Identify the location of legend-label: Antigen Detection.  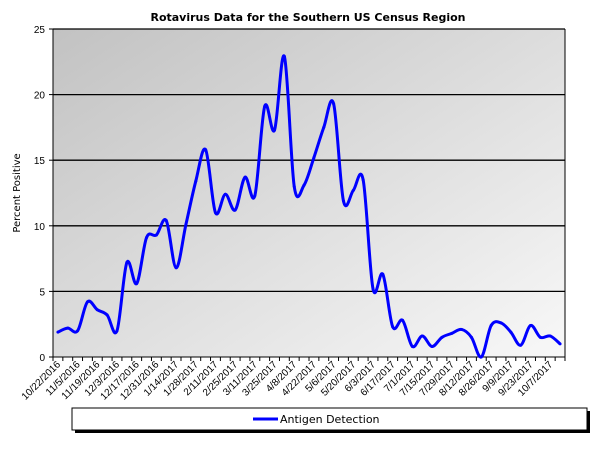
(330, 419).